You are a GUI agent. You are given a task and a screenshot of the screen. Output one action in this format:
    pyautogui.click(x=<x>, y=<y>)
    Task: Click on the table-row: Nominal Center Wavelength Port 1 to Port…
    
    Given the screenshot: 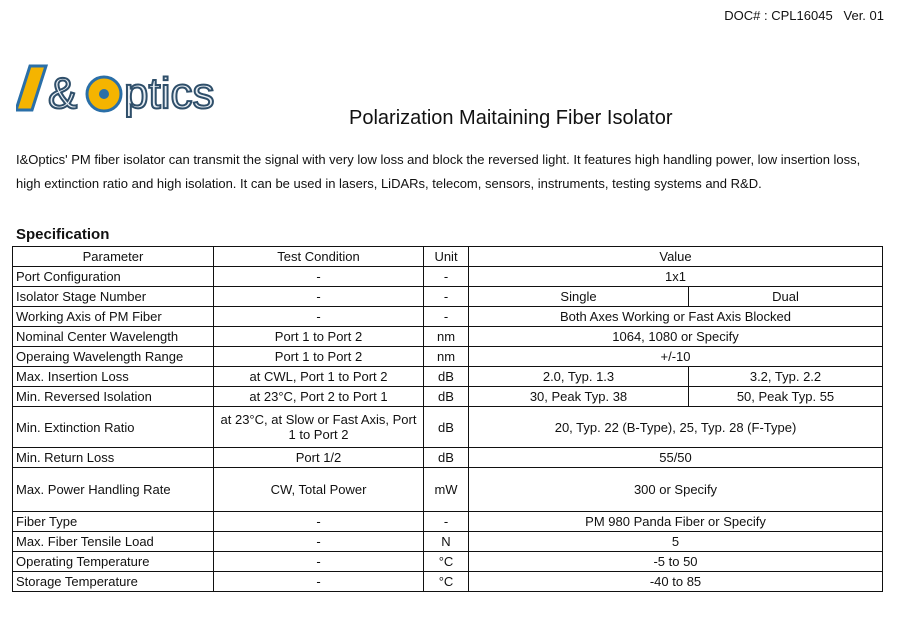 What is the action you would take?
    pyautogui.click(x=448, y=336)
    